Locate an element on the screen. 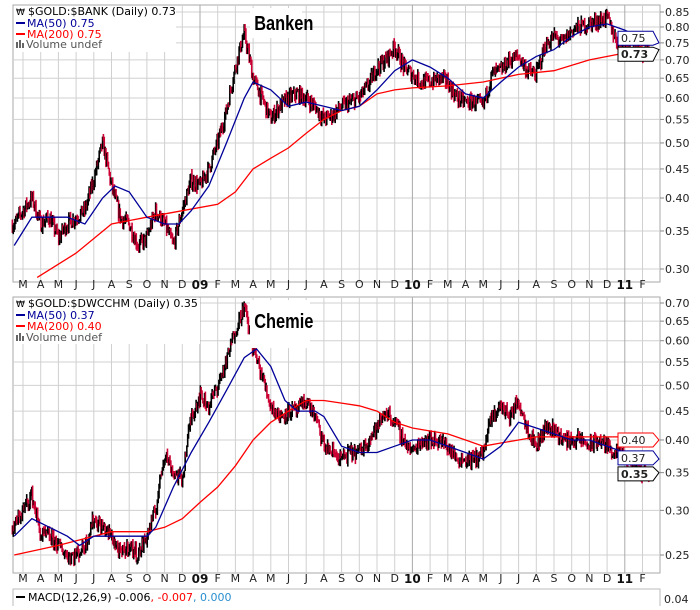 The height and width of the screenshot is (610, 700). y-tick-label: 0.25 is located at coordinates (677, 555).